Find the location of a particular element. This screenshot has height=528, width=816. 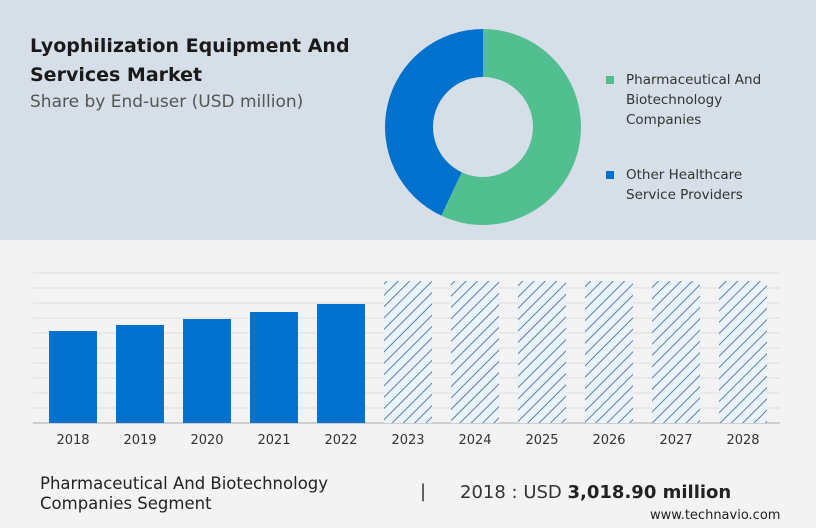

bar-2021 is located at coordinates (274, 367).